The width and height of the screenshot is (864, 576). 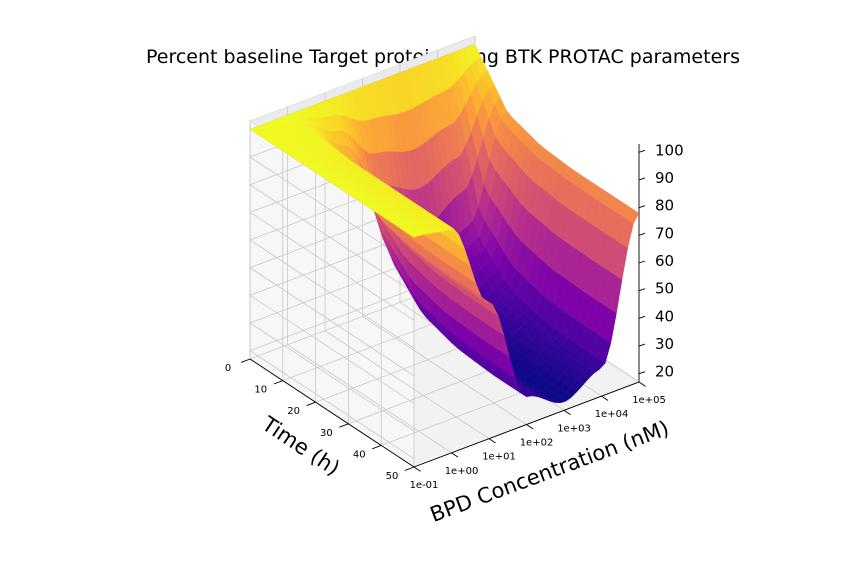 I want to click on y-tick-label: 20, so click(x=293, y=411).